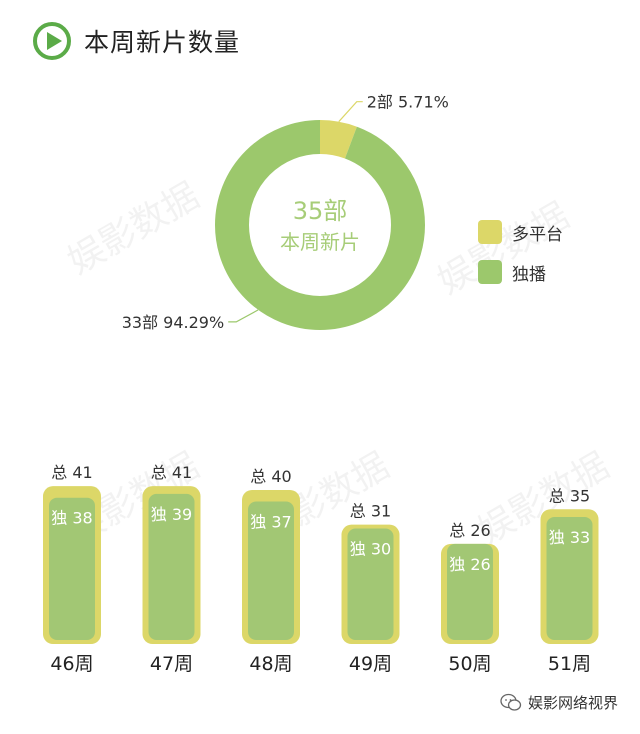 The image size is (640, 734). What do you see at coordinates (569, 537) in the screenshot?
I see `bar-exclusive-label: 独 33` at bounding box center [569, 537].